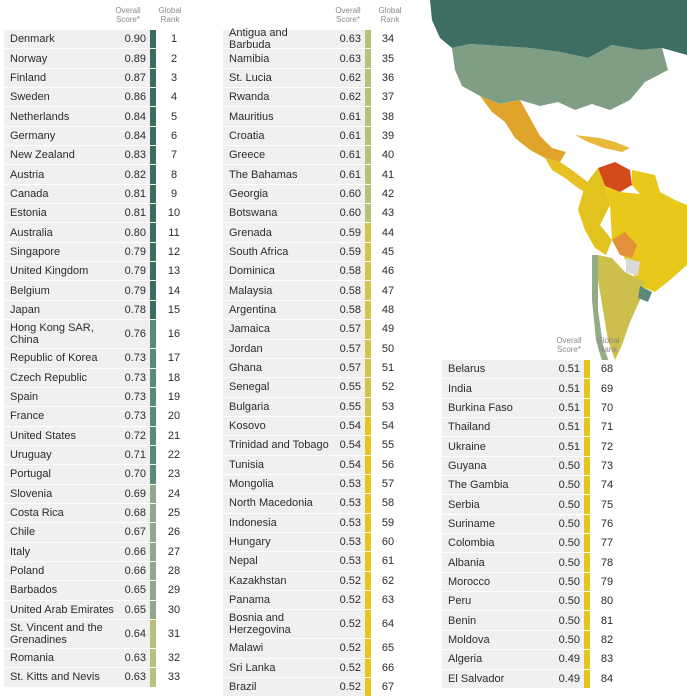 The width and height of the screenshot is (687, 697). What do you see at coordinates (607, 678) in the screenshot?
I see `global-rank: 84` at bounding box center [607, 678].